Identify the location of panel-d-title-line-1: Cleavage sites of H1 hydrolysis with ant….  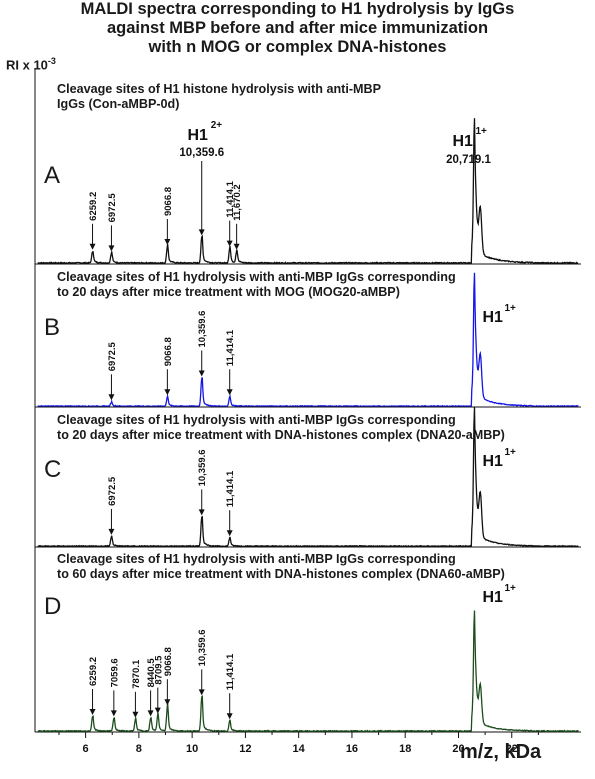
(256, 559).